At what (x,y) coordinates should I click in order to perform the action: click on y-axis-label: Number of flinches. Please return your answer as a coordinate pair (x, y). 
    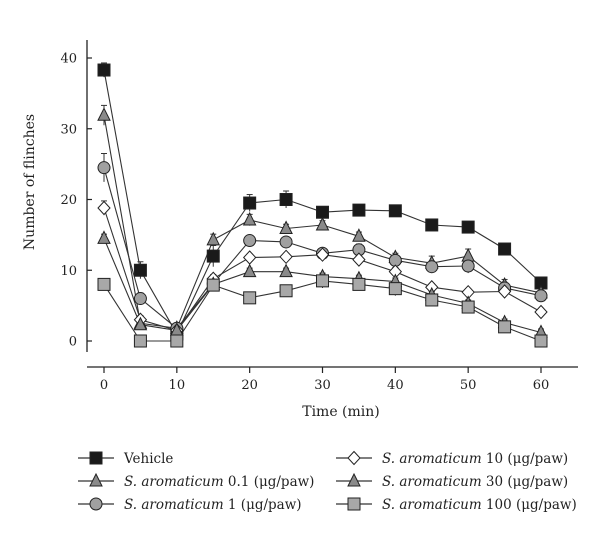
    Looking at the image, I should click on (30, 182).